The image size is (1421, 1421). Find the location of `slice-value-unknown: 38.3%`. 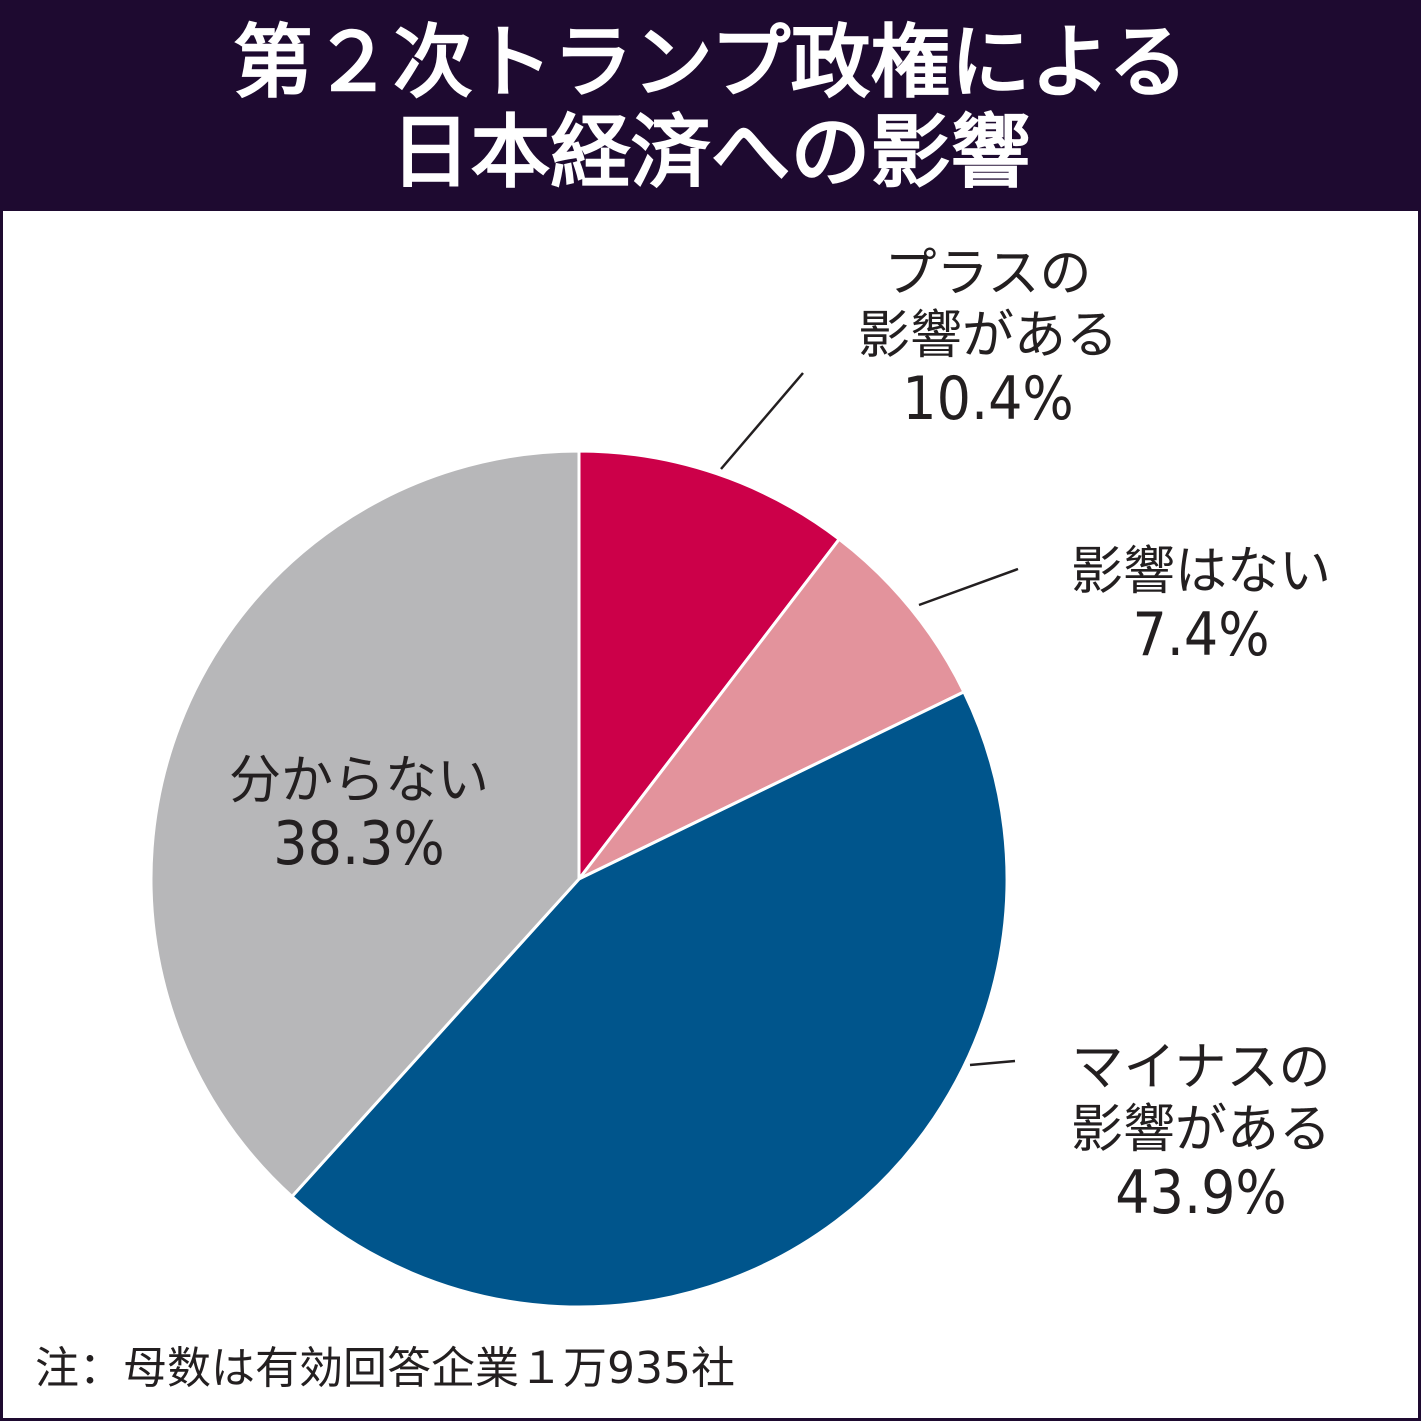

slice-value-unknown: 38.3% is located at coordinates (358, 844).